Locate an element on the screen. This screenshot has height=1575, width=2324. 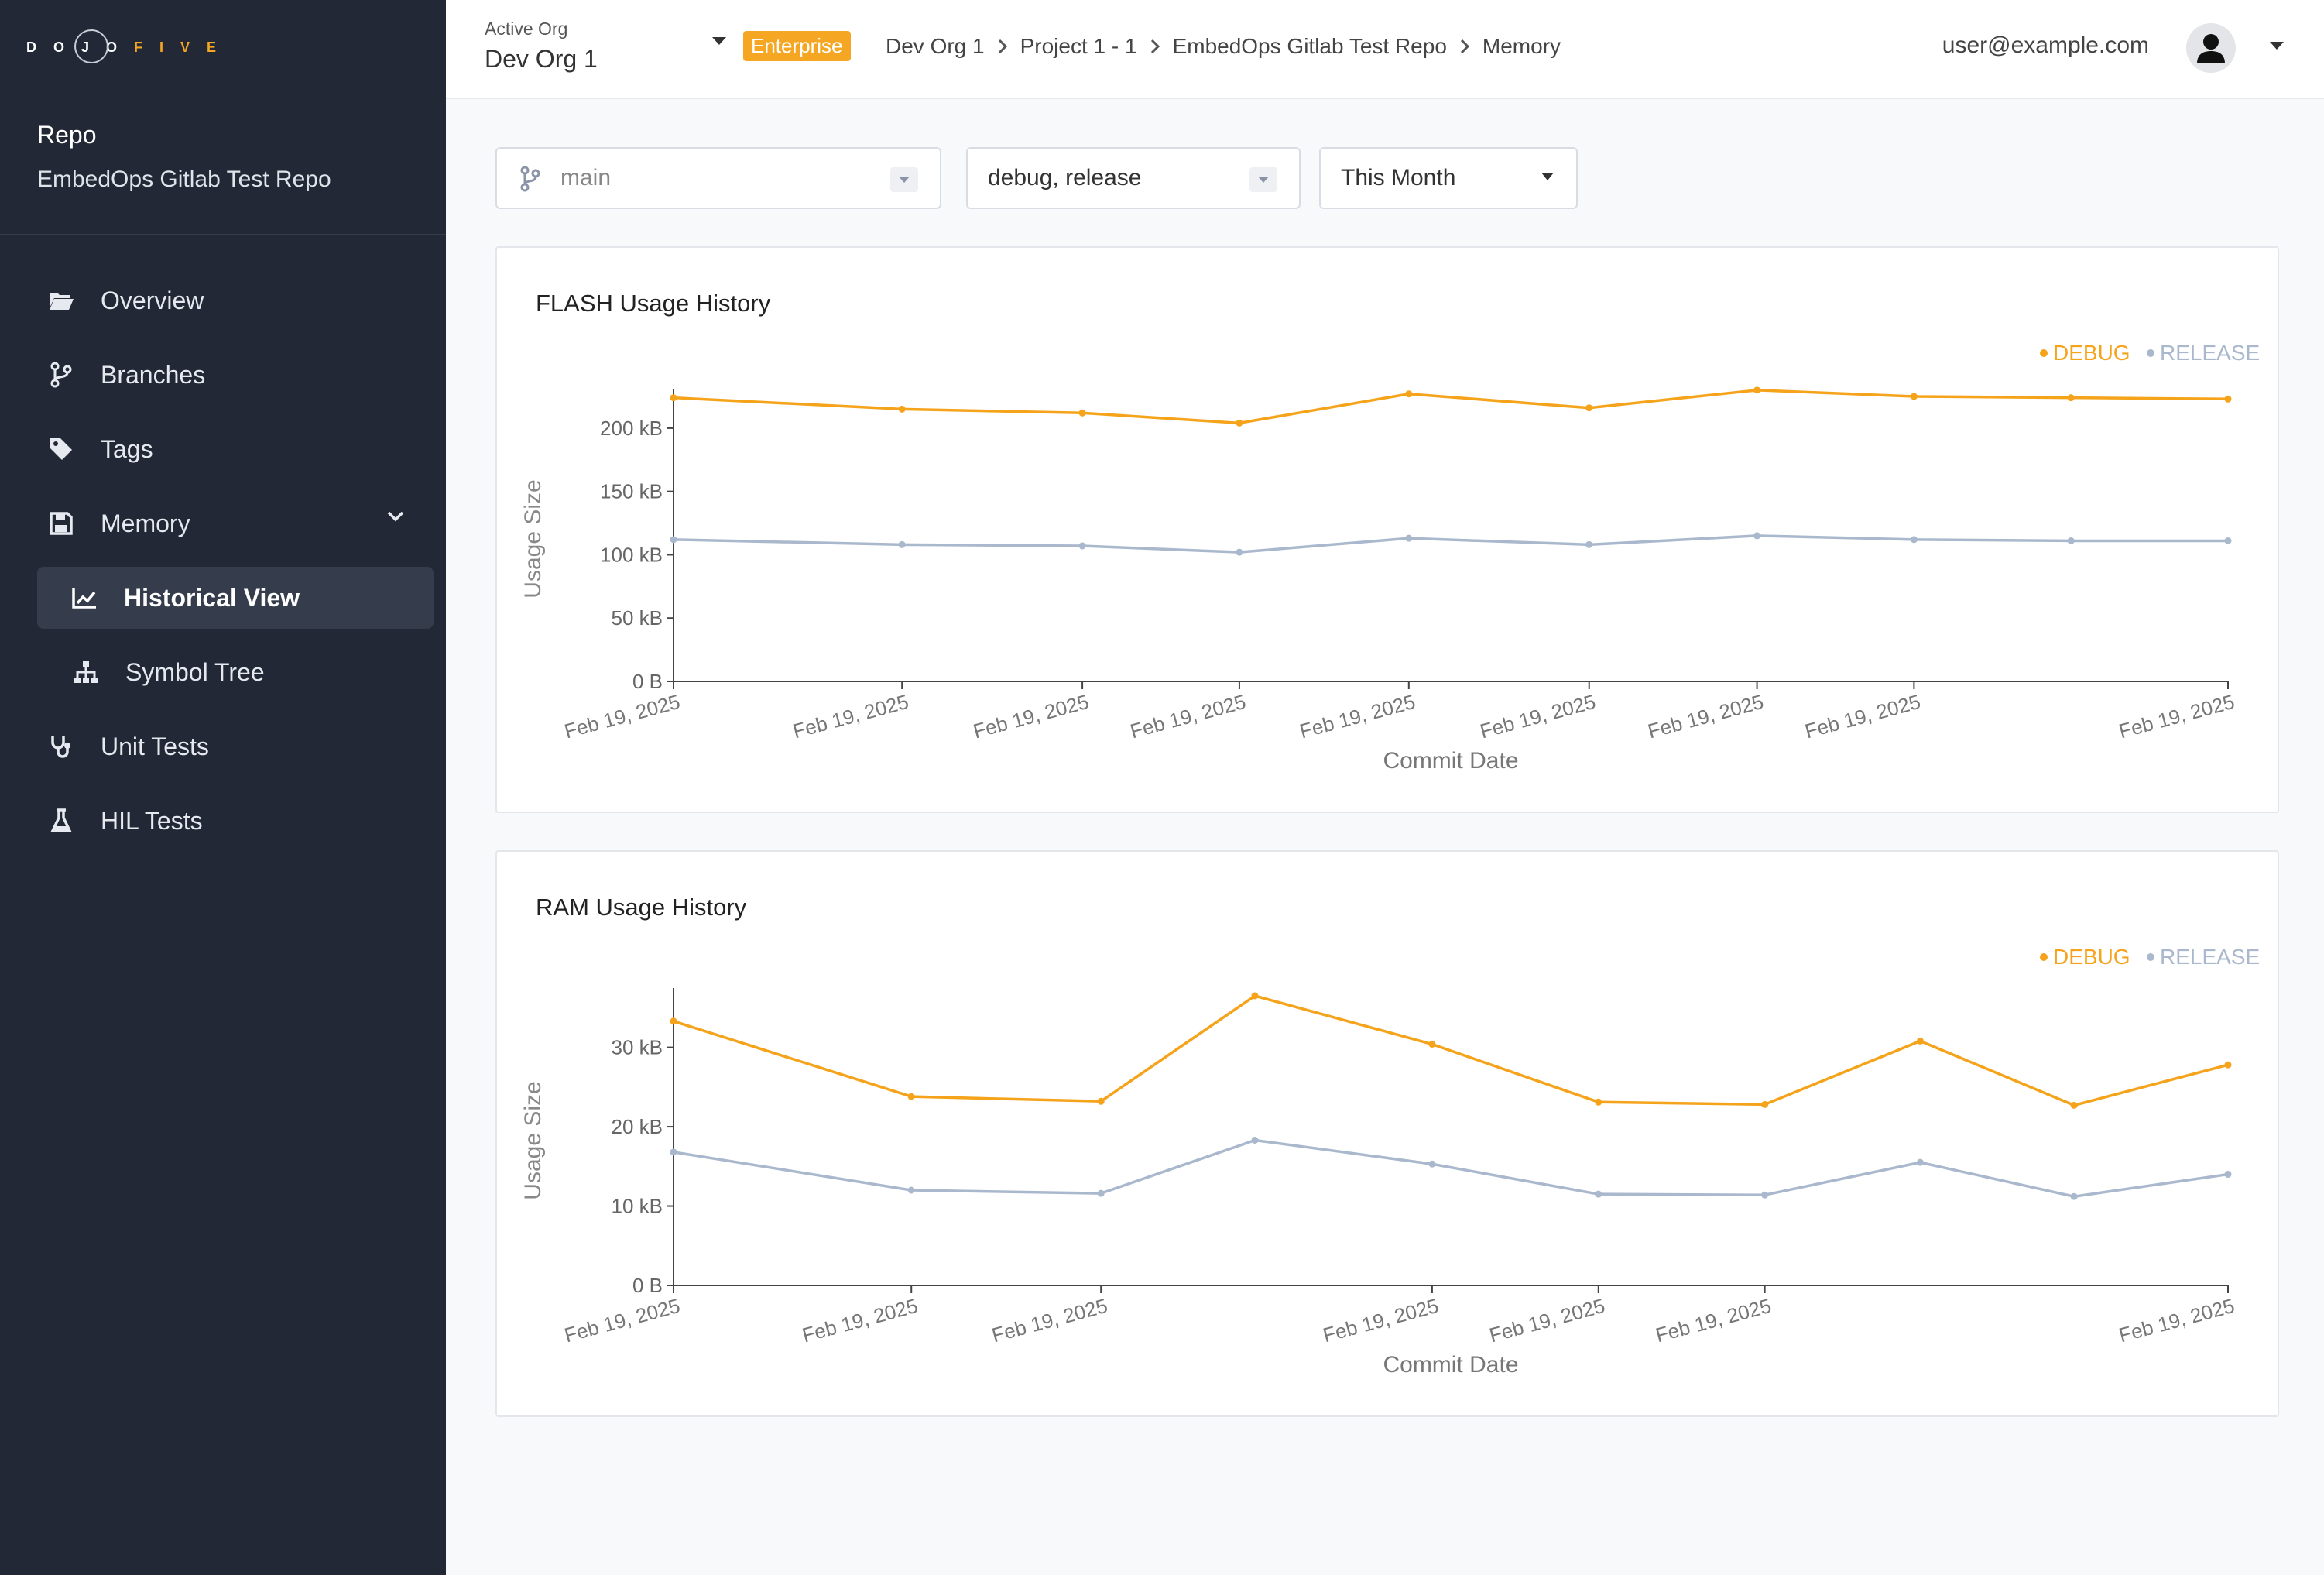
build-type-select: debug, release is located at coordinates (1133, 178).